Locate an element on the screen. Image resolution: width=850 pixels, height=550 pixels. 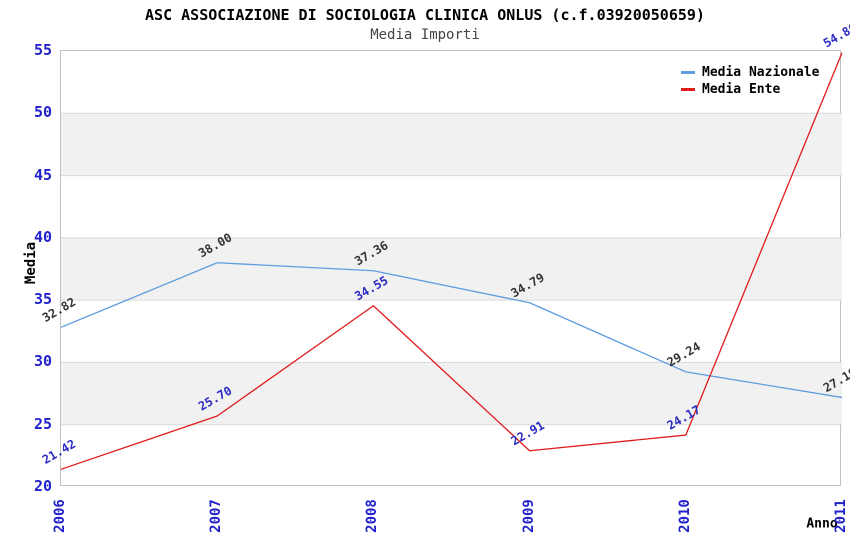
x-axis-title: Anno is located at coordinates (822, 524).